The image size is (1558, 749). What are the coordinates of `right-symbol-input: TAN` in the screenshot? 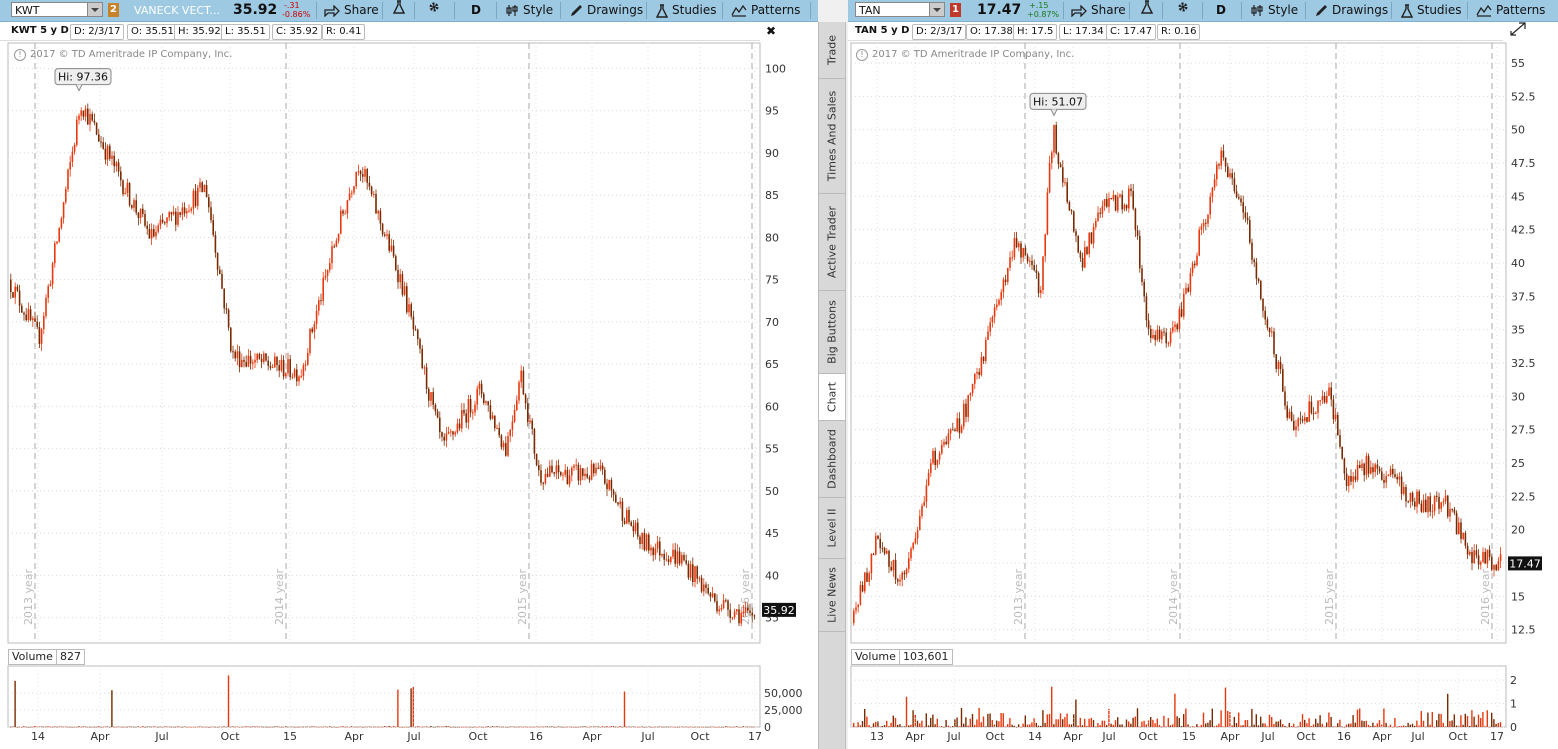 It's located at (900, 9).